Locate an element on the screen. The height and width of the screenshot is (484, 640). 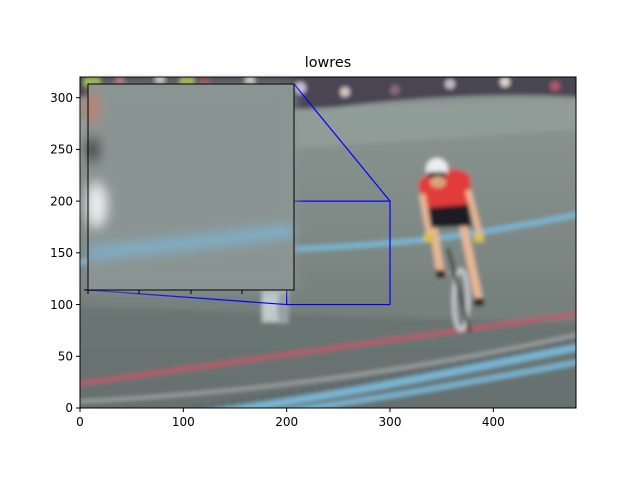
y-tick-label: 0 is located at coordinates (69, 408).